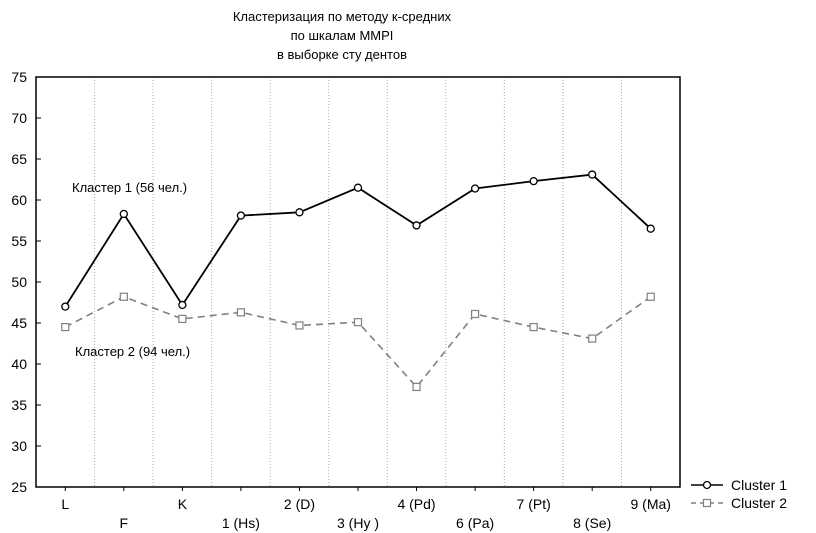  What do you see at coordinates (416, 504) in the screenshot?
I see `x-tick-label-6: 4 (Pd)` at bounding box center [416, 504].